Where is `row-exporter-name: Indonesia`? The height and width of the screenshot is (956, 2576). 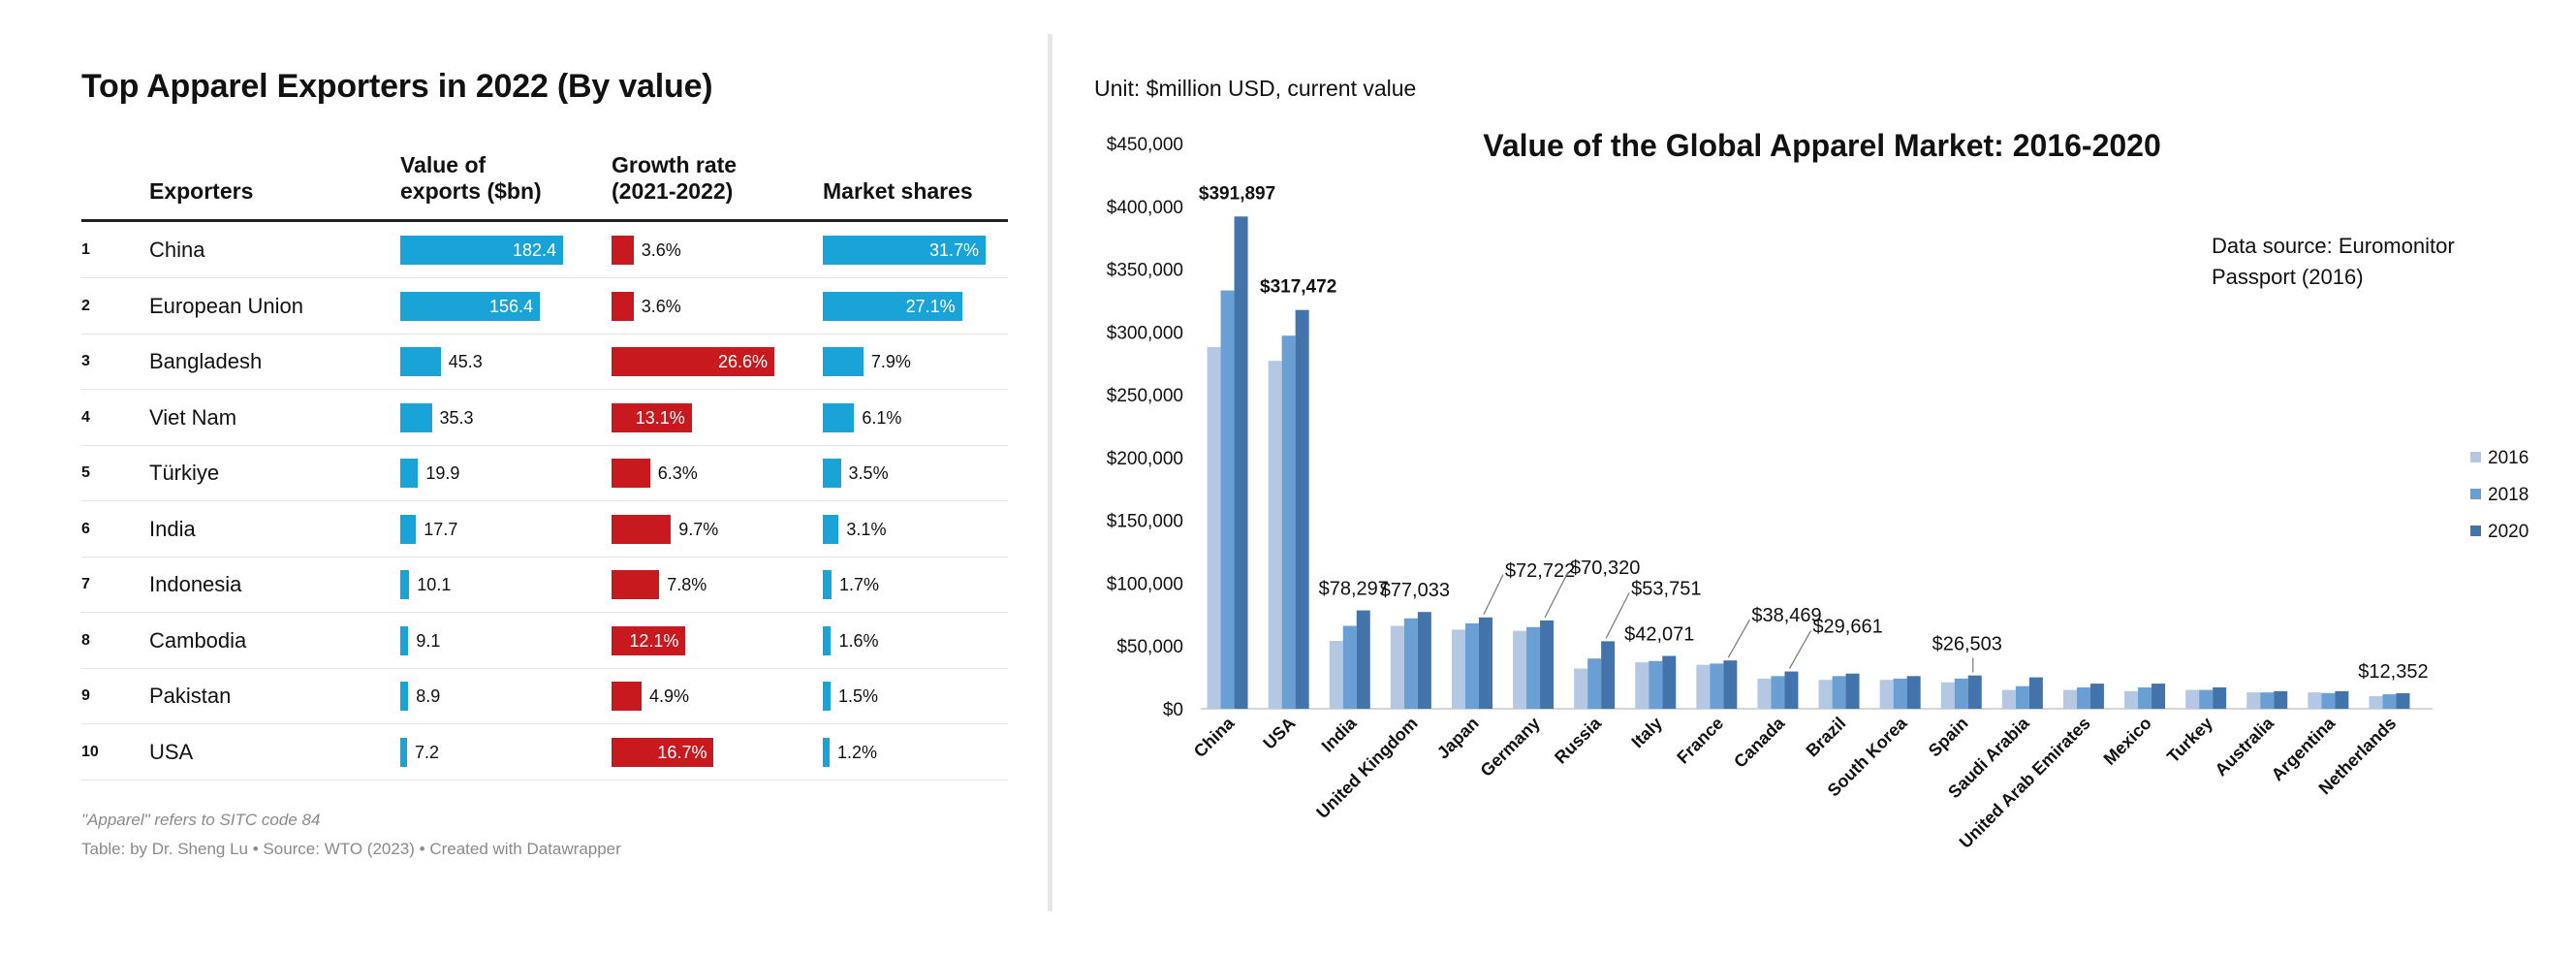 row-exporter-name: Indonesia is located at coordinates (195, 584).